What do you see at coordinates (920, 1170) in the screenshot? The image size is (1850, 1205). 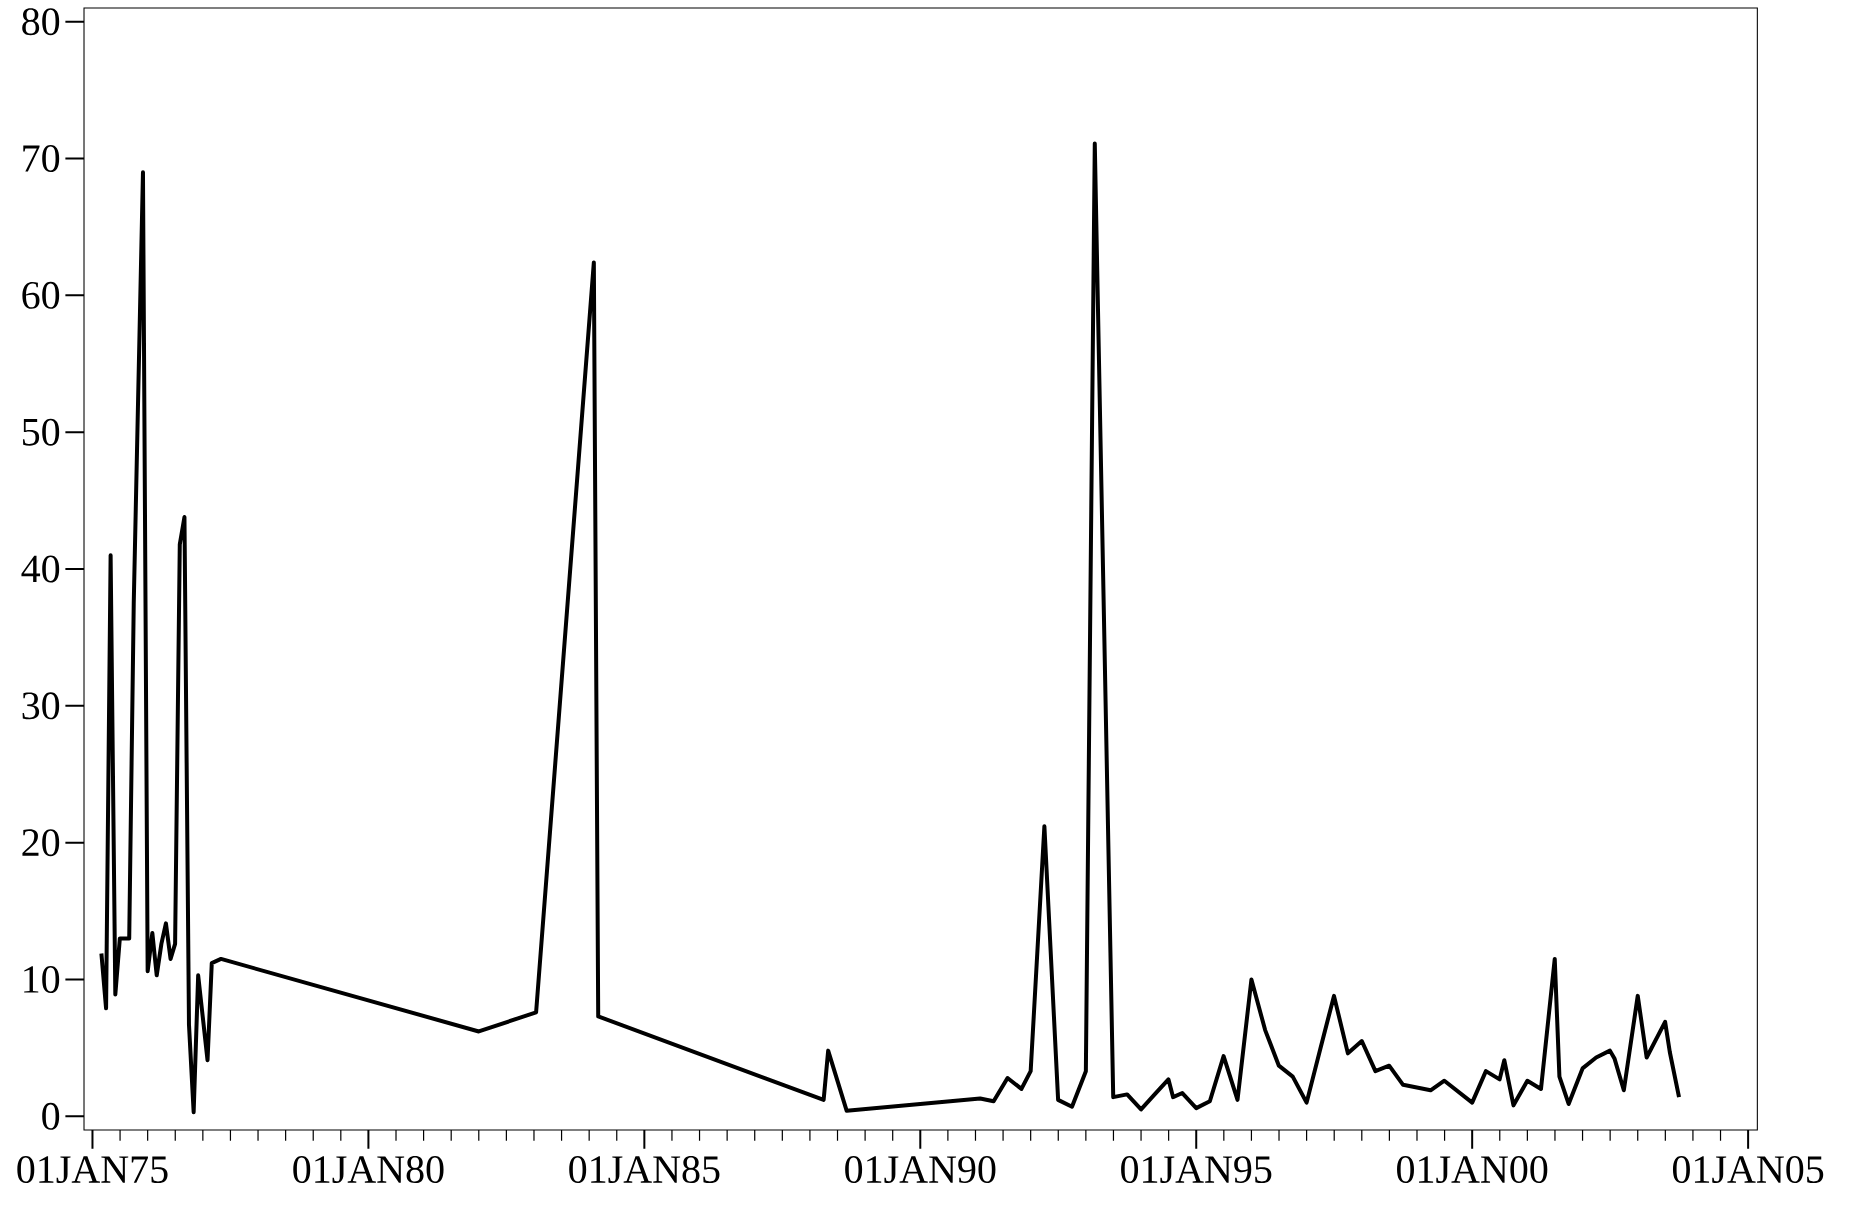 I see `x-tick-label: 01JAN90` at bounding box center [920, 1170].